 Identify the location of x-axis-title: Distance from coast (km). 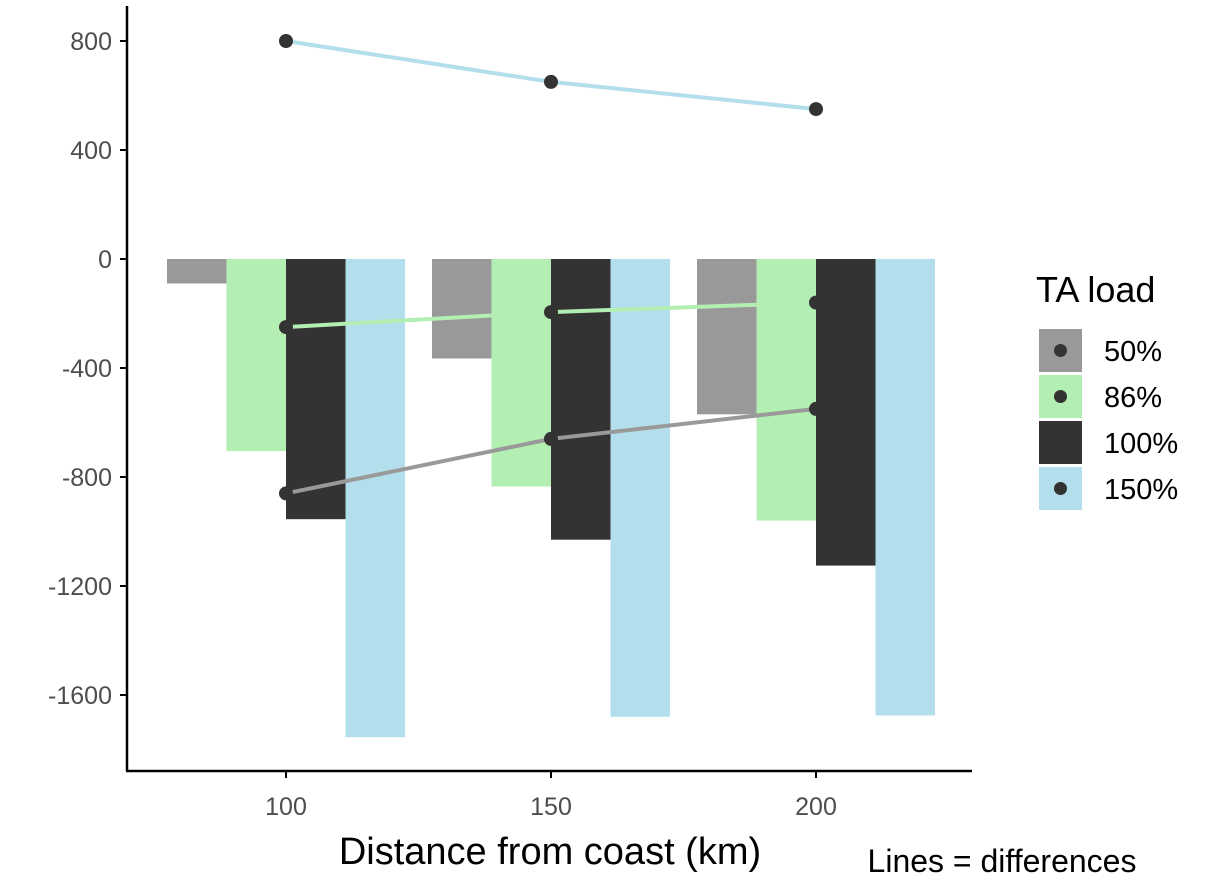
(550, 852).